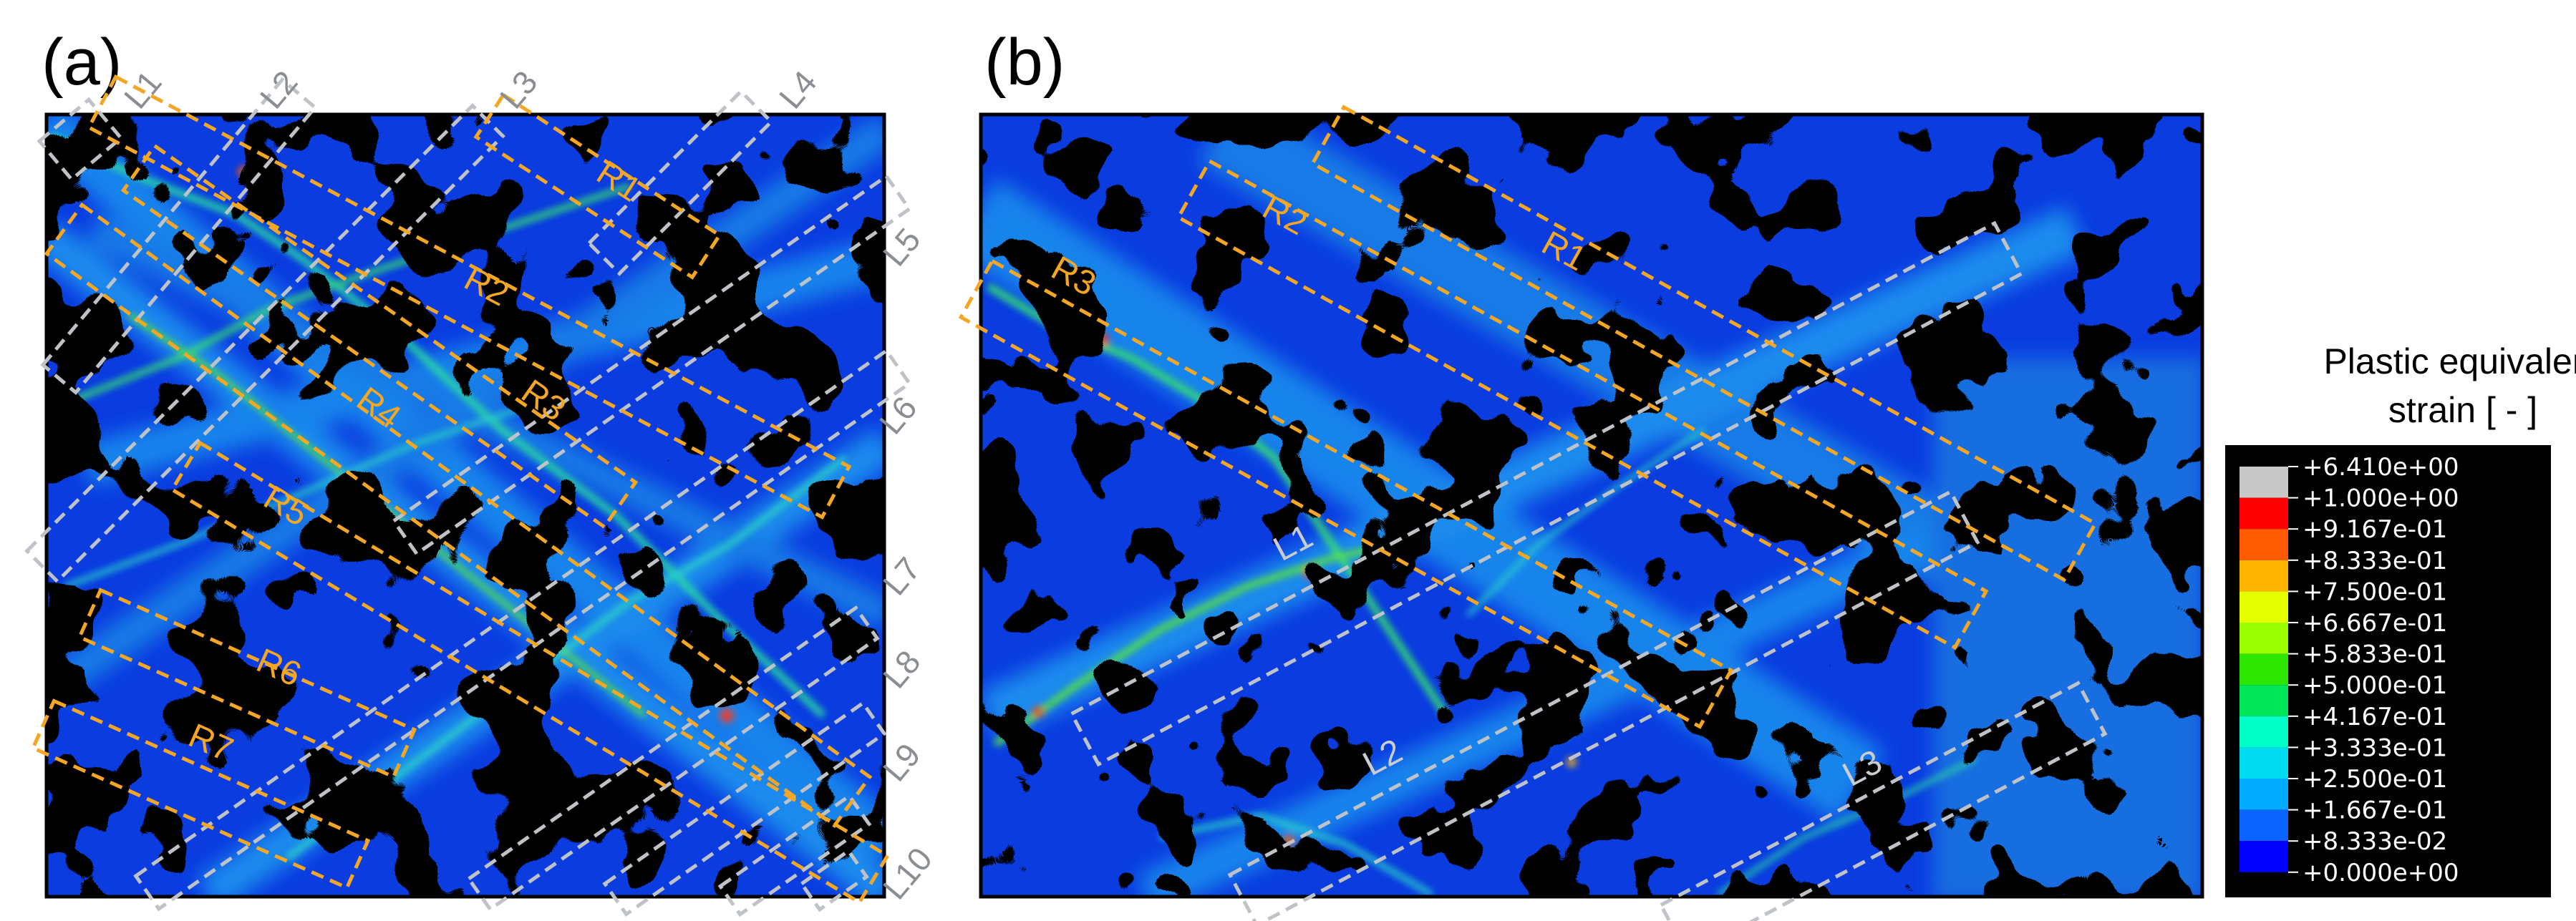 Image resolution: width=2576 pixels, height=921 pixels. Describe the element at coordinates (2375, 841) in the screenshot. I see `colorbar-tick-label: +8.333e-02` at that location.